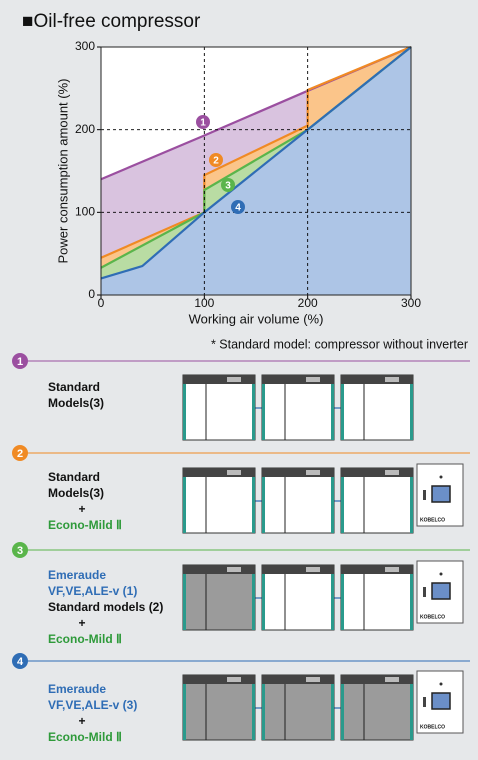 The width and height of the screenshot is (478, 760). Describe the element at coordinates (111, 21) in the screenshot. I see `chart-title: ■Oil-free compressor` at that location.